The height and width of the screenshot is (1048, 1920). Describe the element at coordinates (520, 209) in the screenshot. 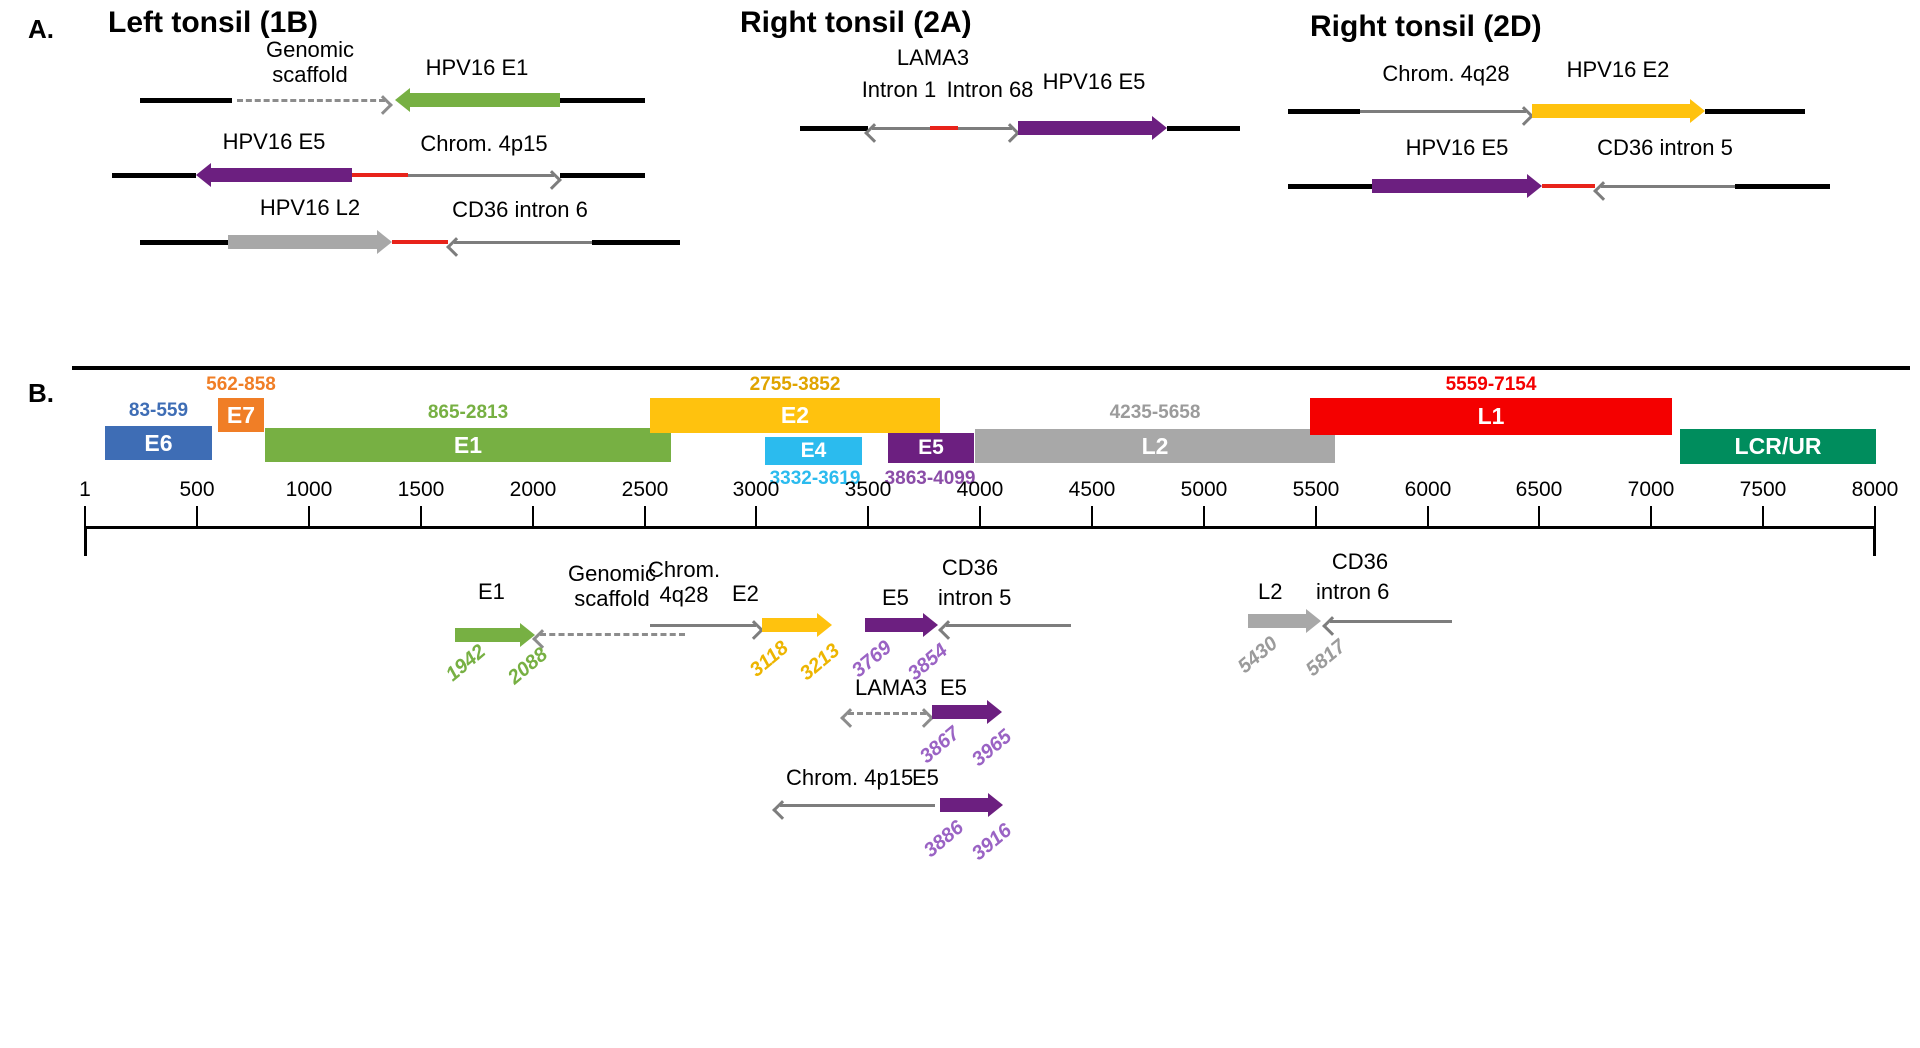

I see `label-cd36-intron6: CD36 intron 6` at that location.